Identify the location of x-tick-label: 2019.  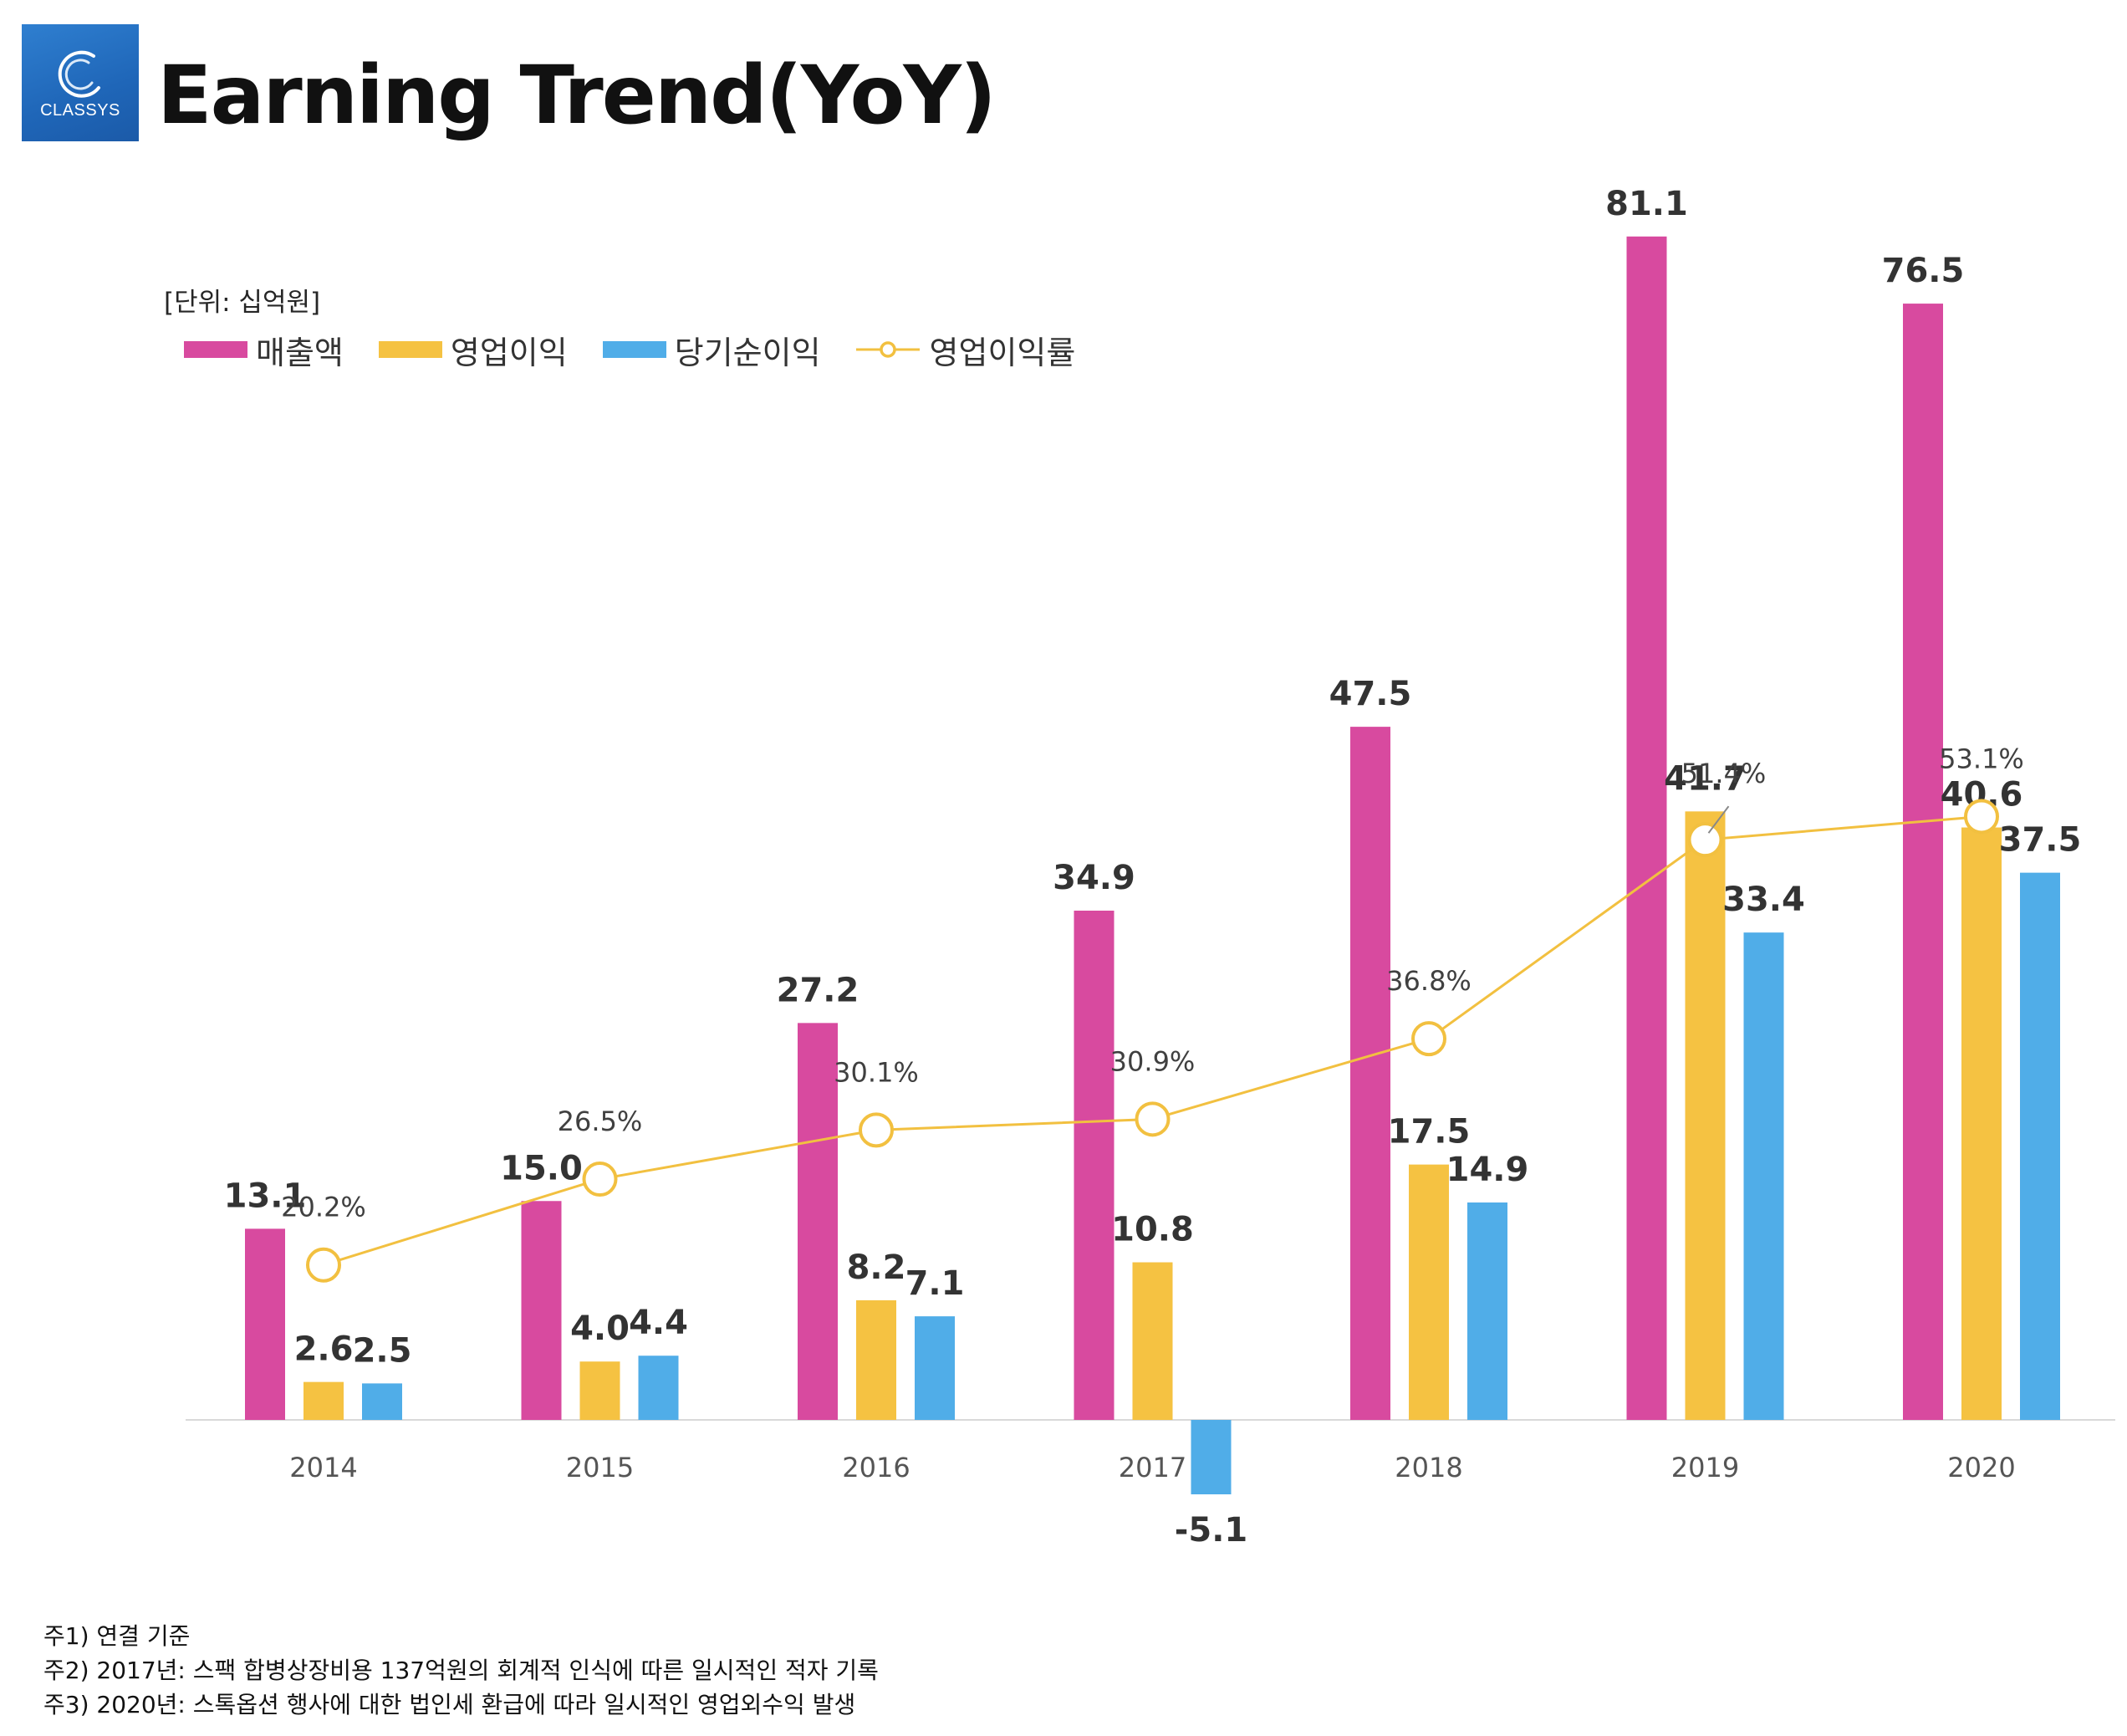
(1705, 1467).